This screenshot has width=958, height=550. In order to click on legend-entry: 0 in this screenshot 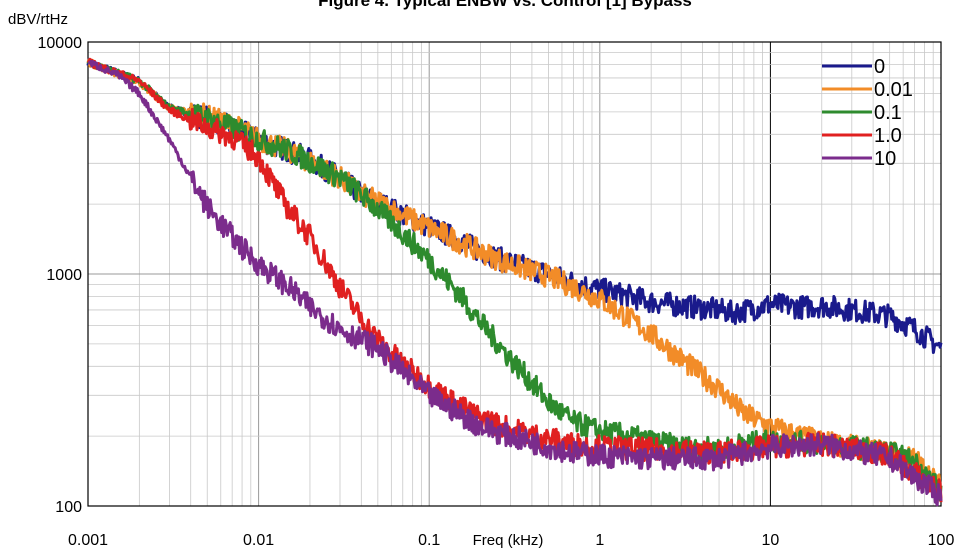, I will do `click(879, 67)`.